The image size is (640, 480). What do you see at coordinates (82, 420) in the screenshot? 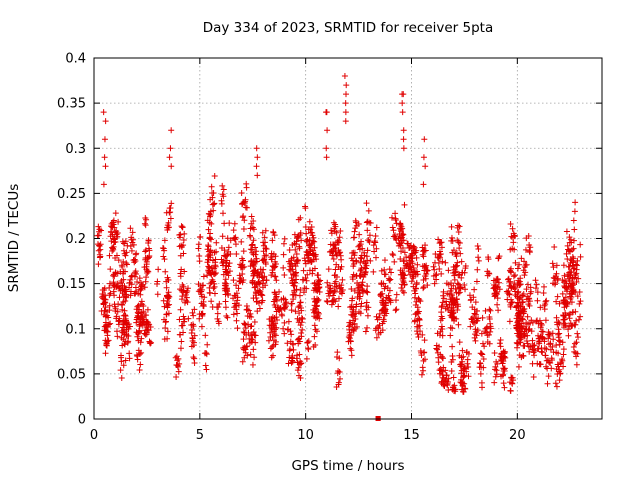
I see `y-tick-label: 0` at bounding box center [82, 420].